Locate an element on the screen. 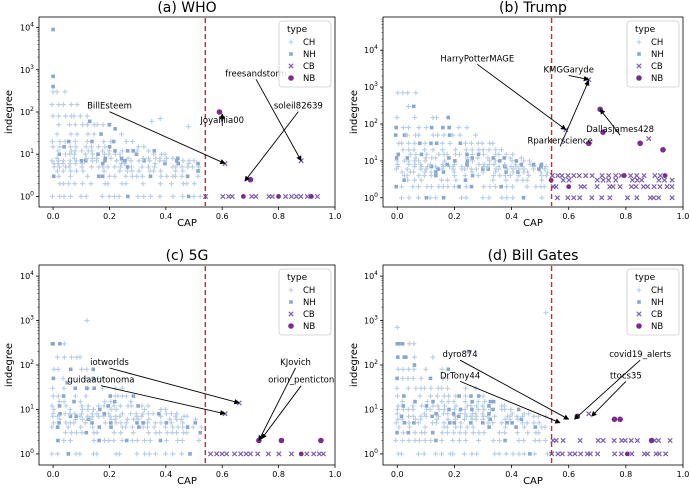 The height and width of the screenshot is (491, 690). annotation-label: freesandstorm is located at coordinates (256, 74).